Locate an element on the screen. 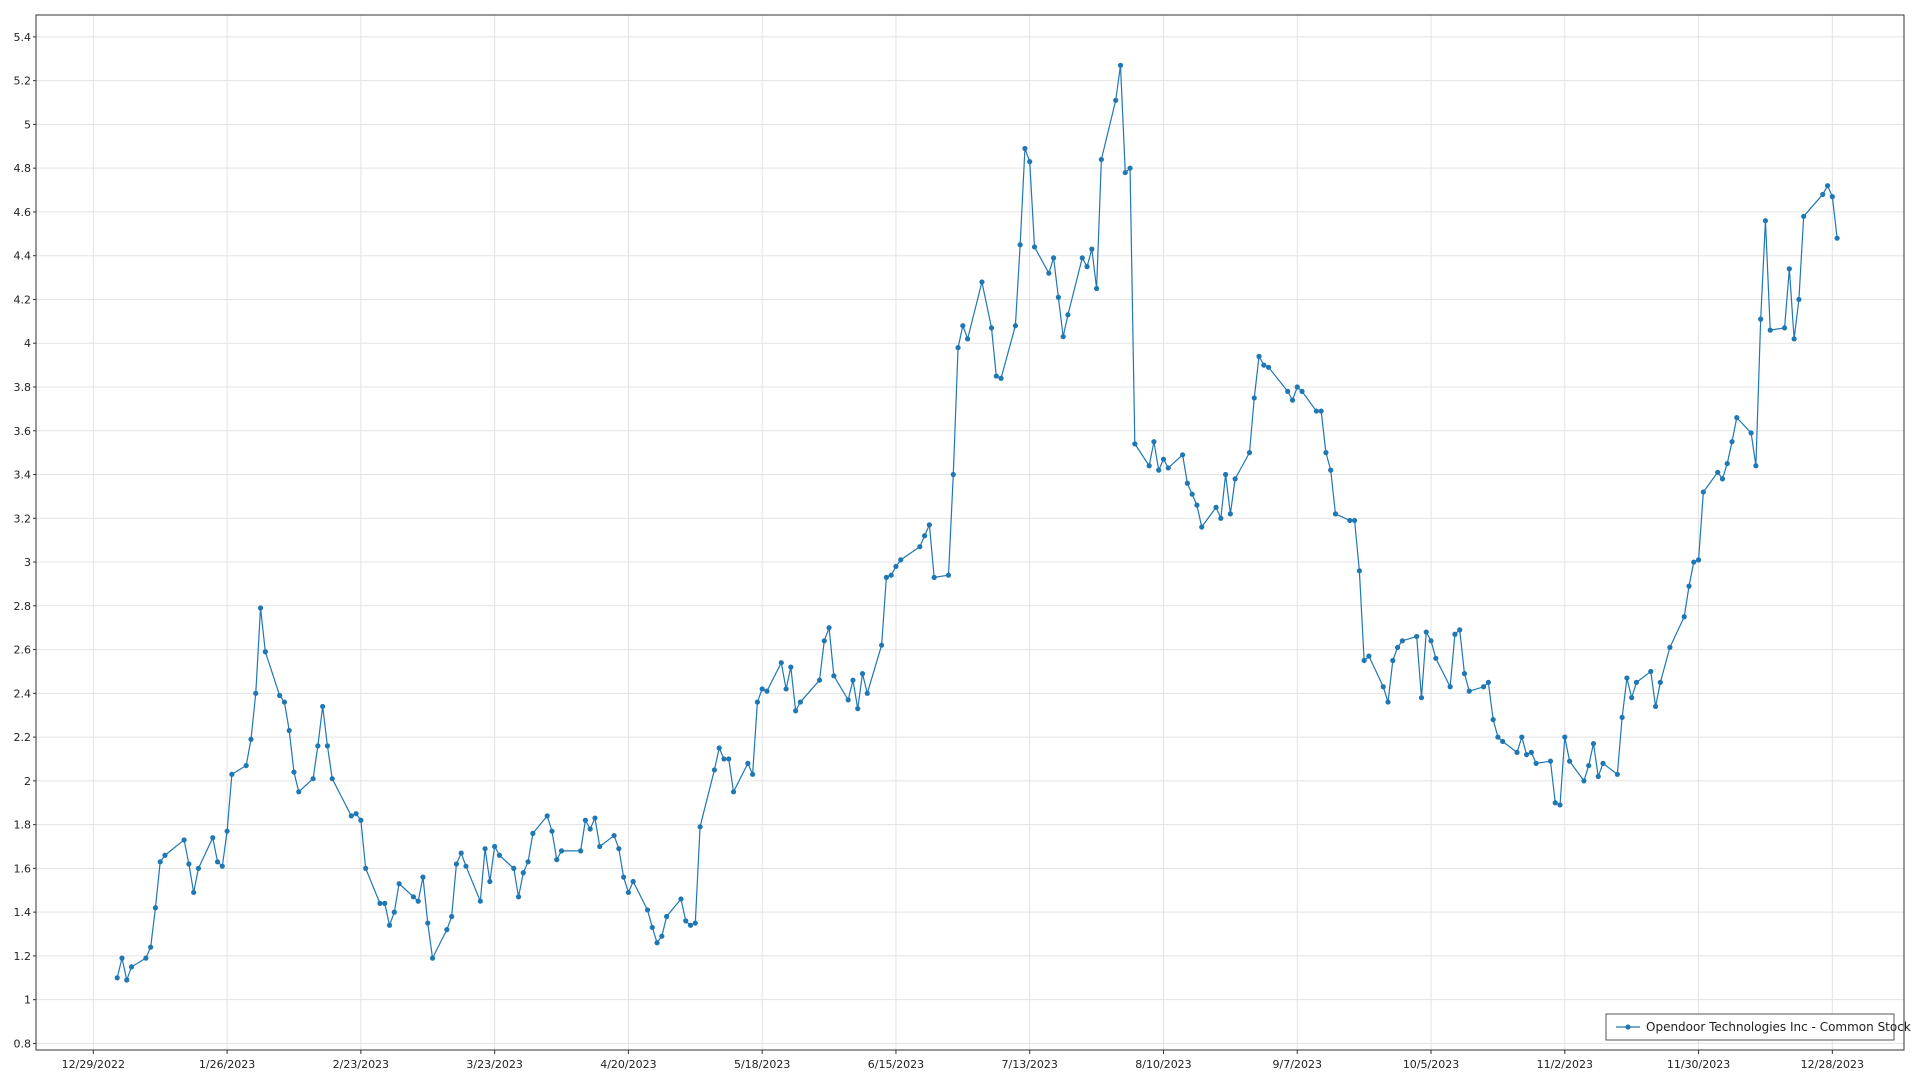 The image size is (1920, 1080). y-tick-label: 1.8 is located at coordinates (23, 825).